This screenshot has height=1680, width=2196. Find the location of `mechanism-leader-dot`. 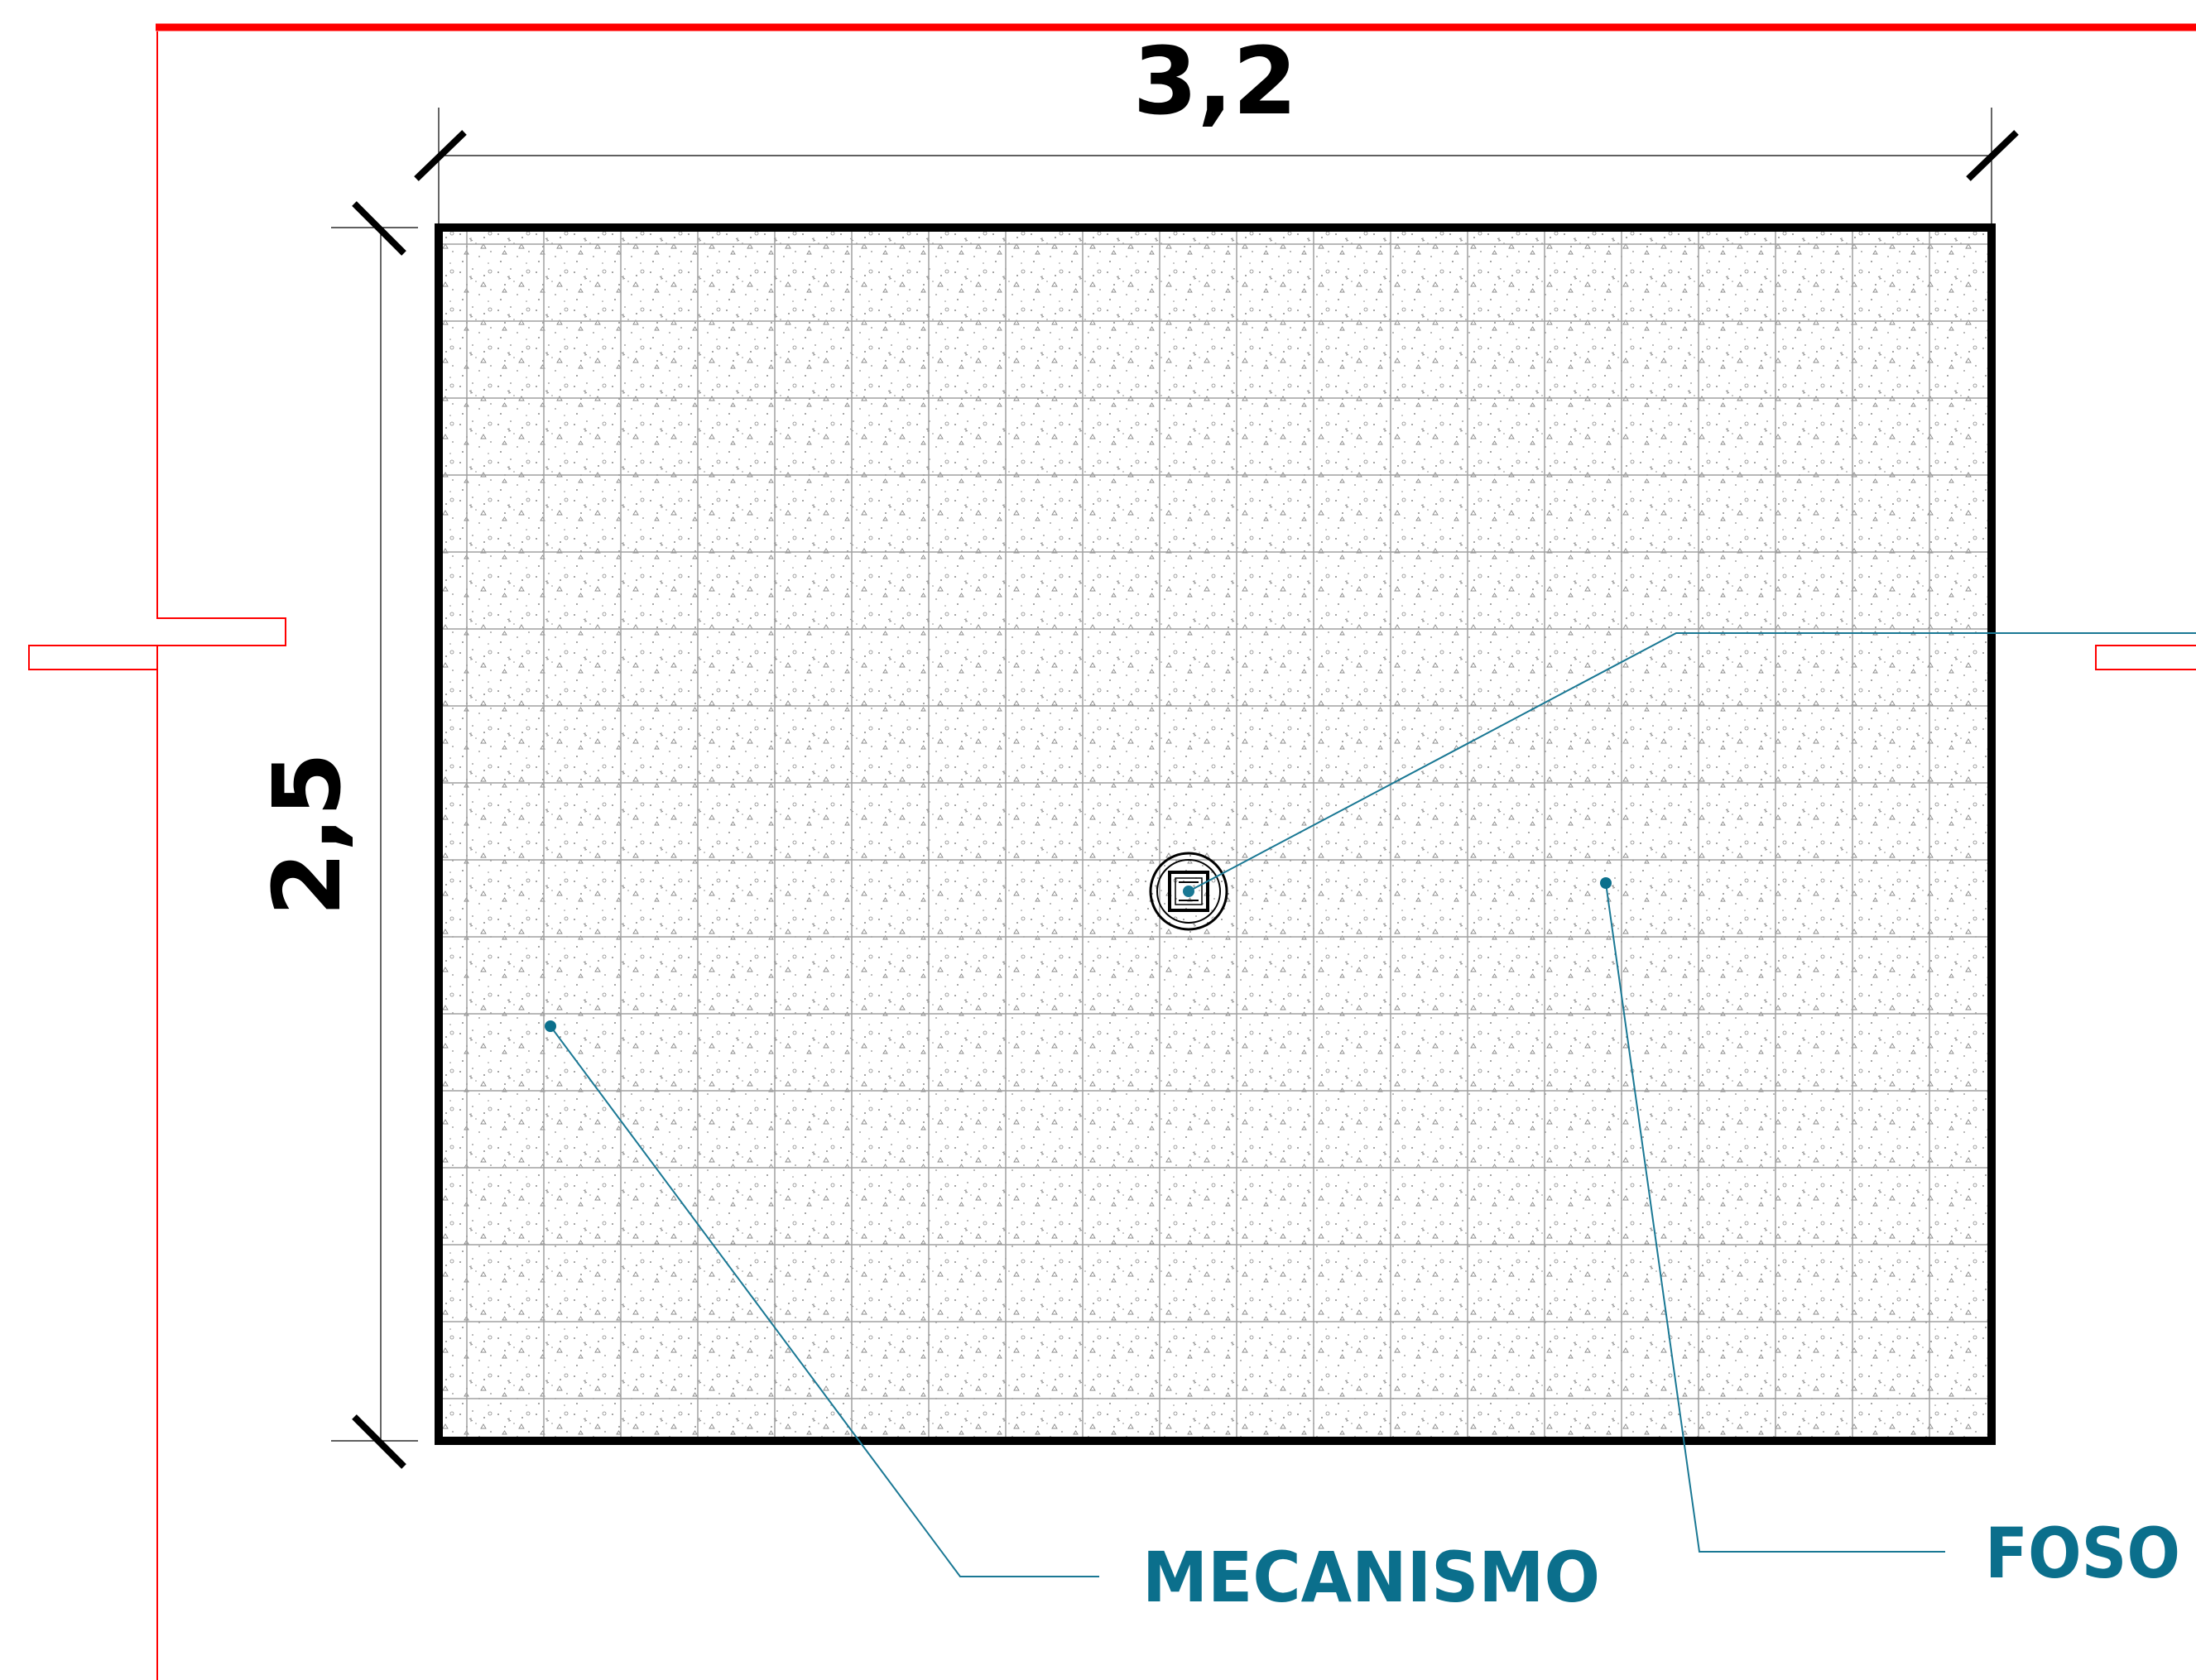

mechanism-leader-dot is located at coordinates (550, 1026).